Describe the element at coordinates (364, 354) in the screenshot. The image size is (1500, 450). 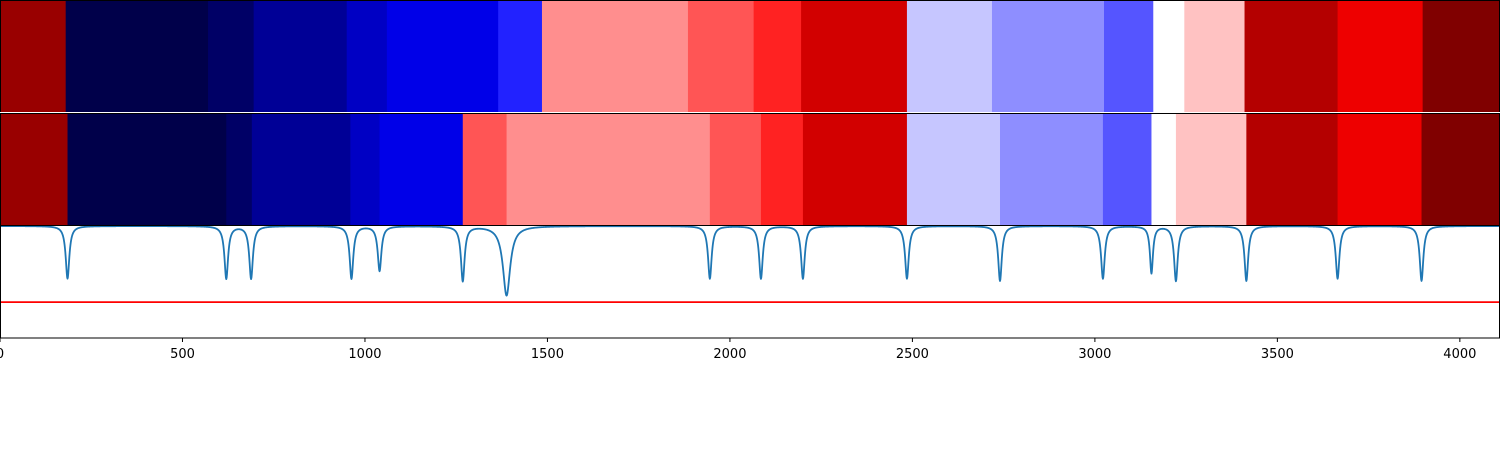
I see `x-tick-label-1000: 1000` at that location.